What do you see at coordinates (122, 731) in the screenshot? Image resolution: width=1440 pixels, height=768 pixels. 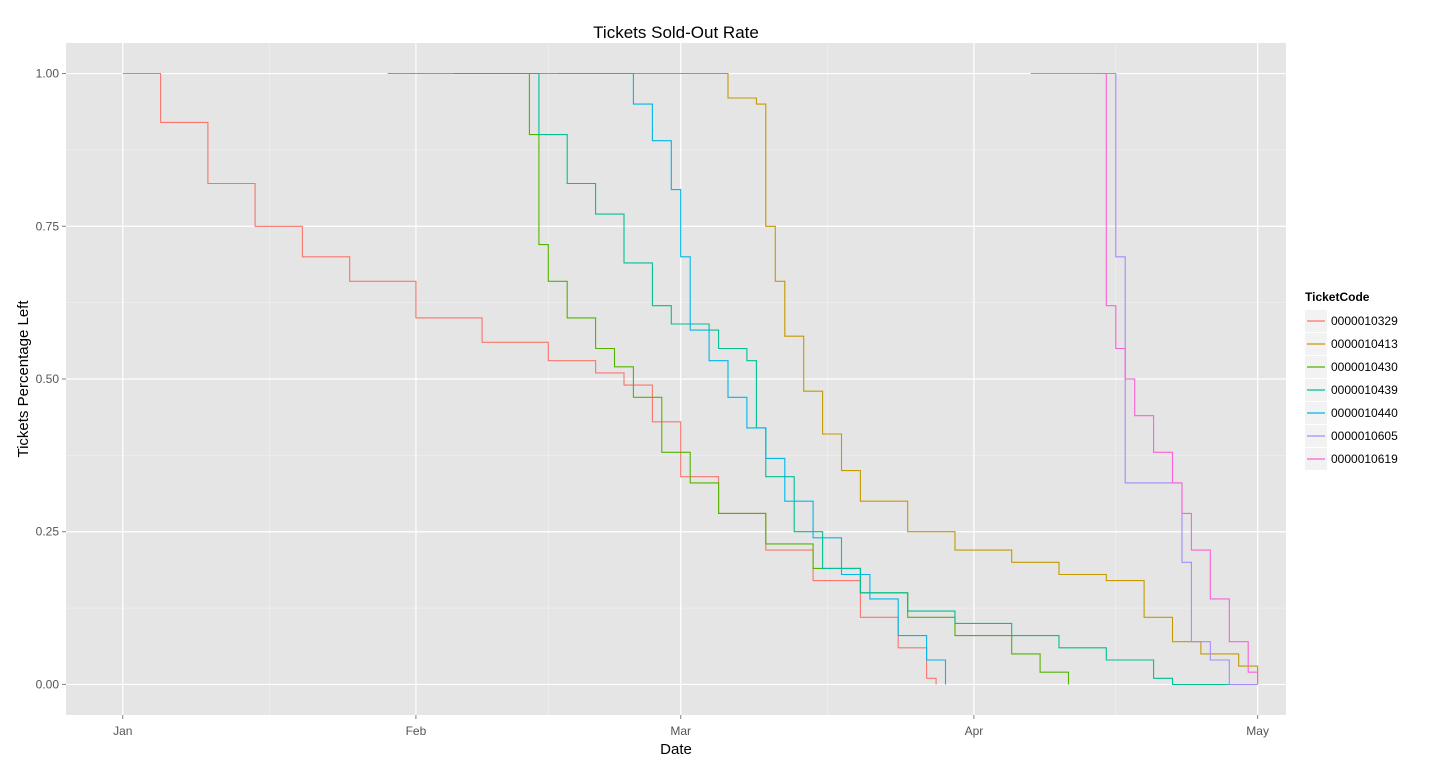 I see `x-tick-label: Jan` at bounding box center [122, 731].